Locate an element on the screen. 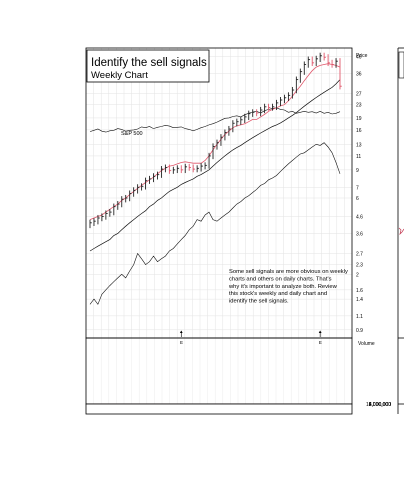 Image resolution: width=404 pixels, height=480 pixels. earnings-marker-arrow is located at coordinates (320, 331).